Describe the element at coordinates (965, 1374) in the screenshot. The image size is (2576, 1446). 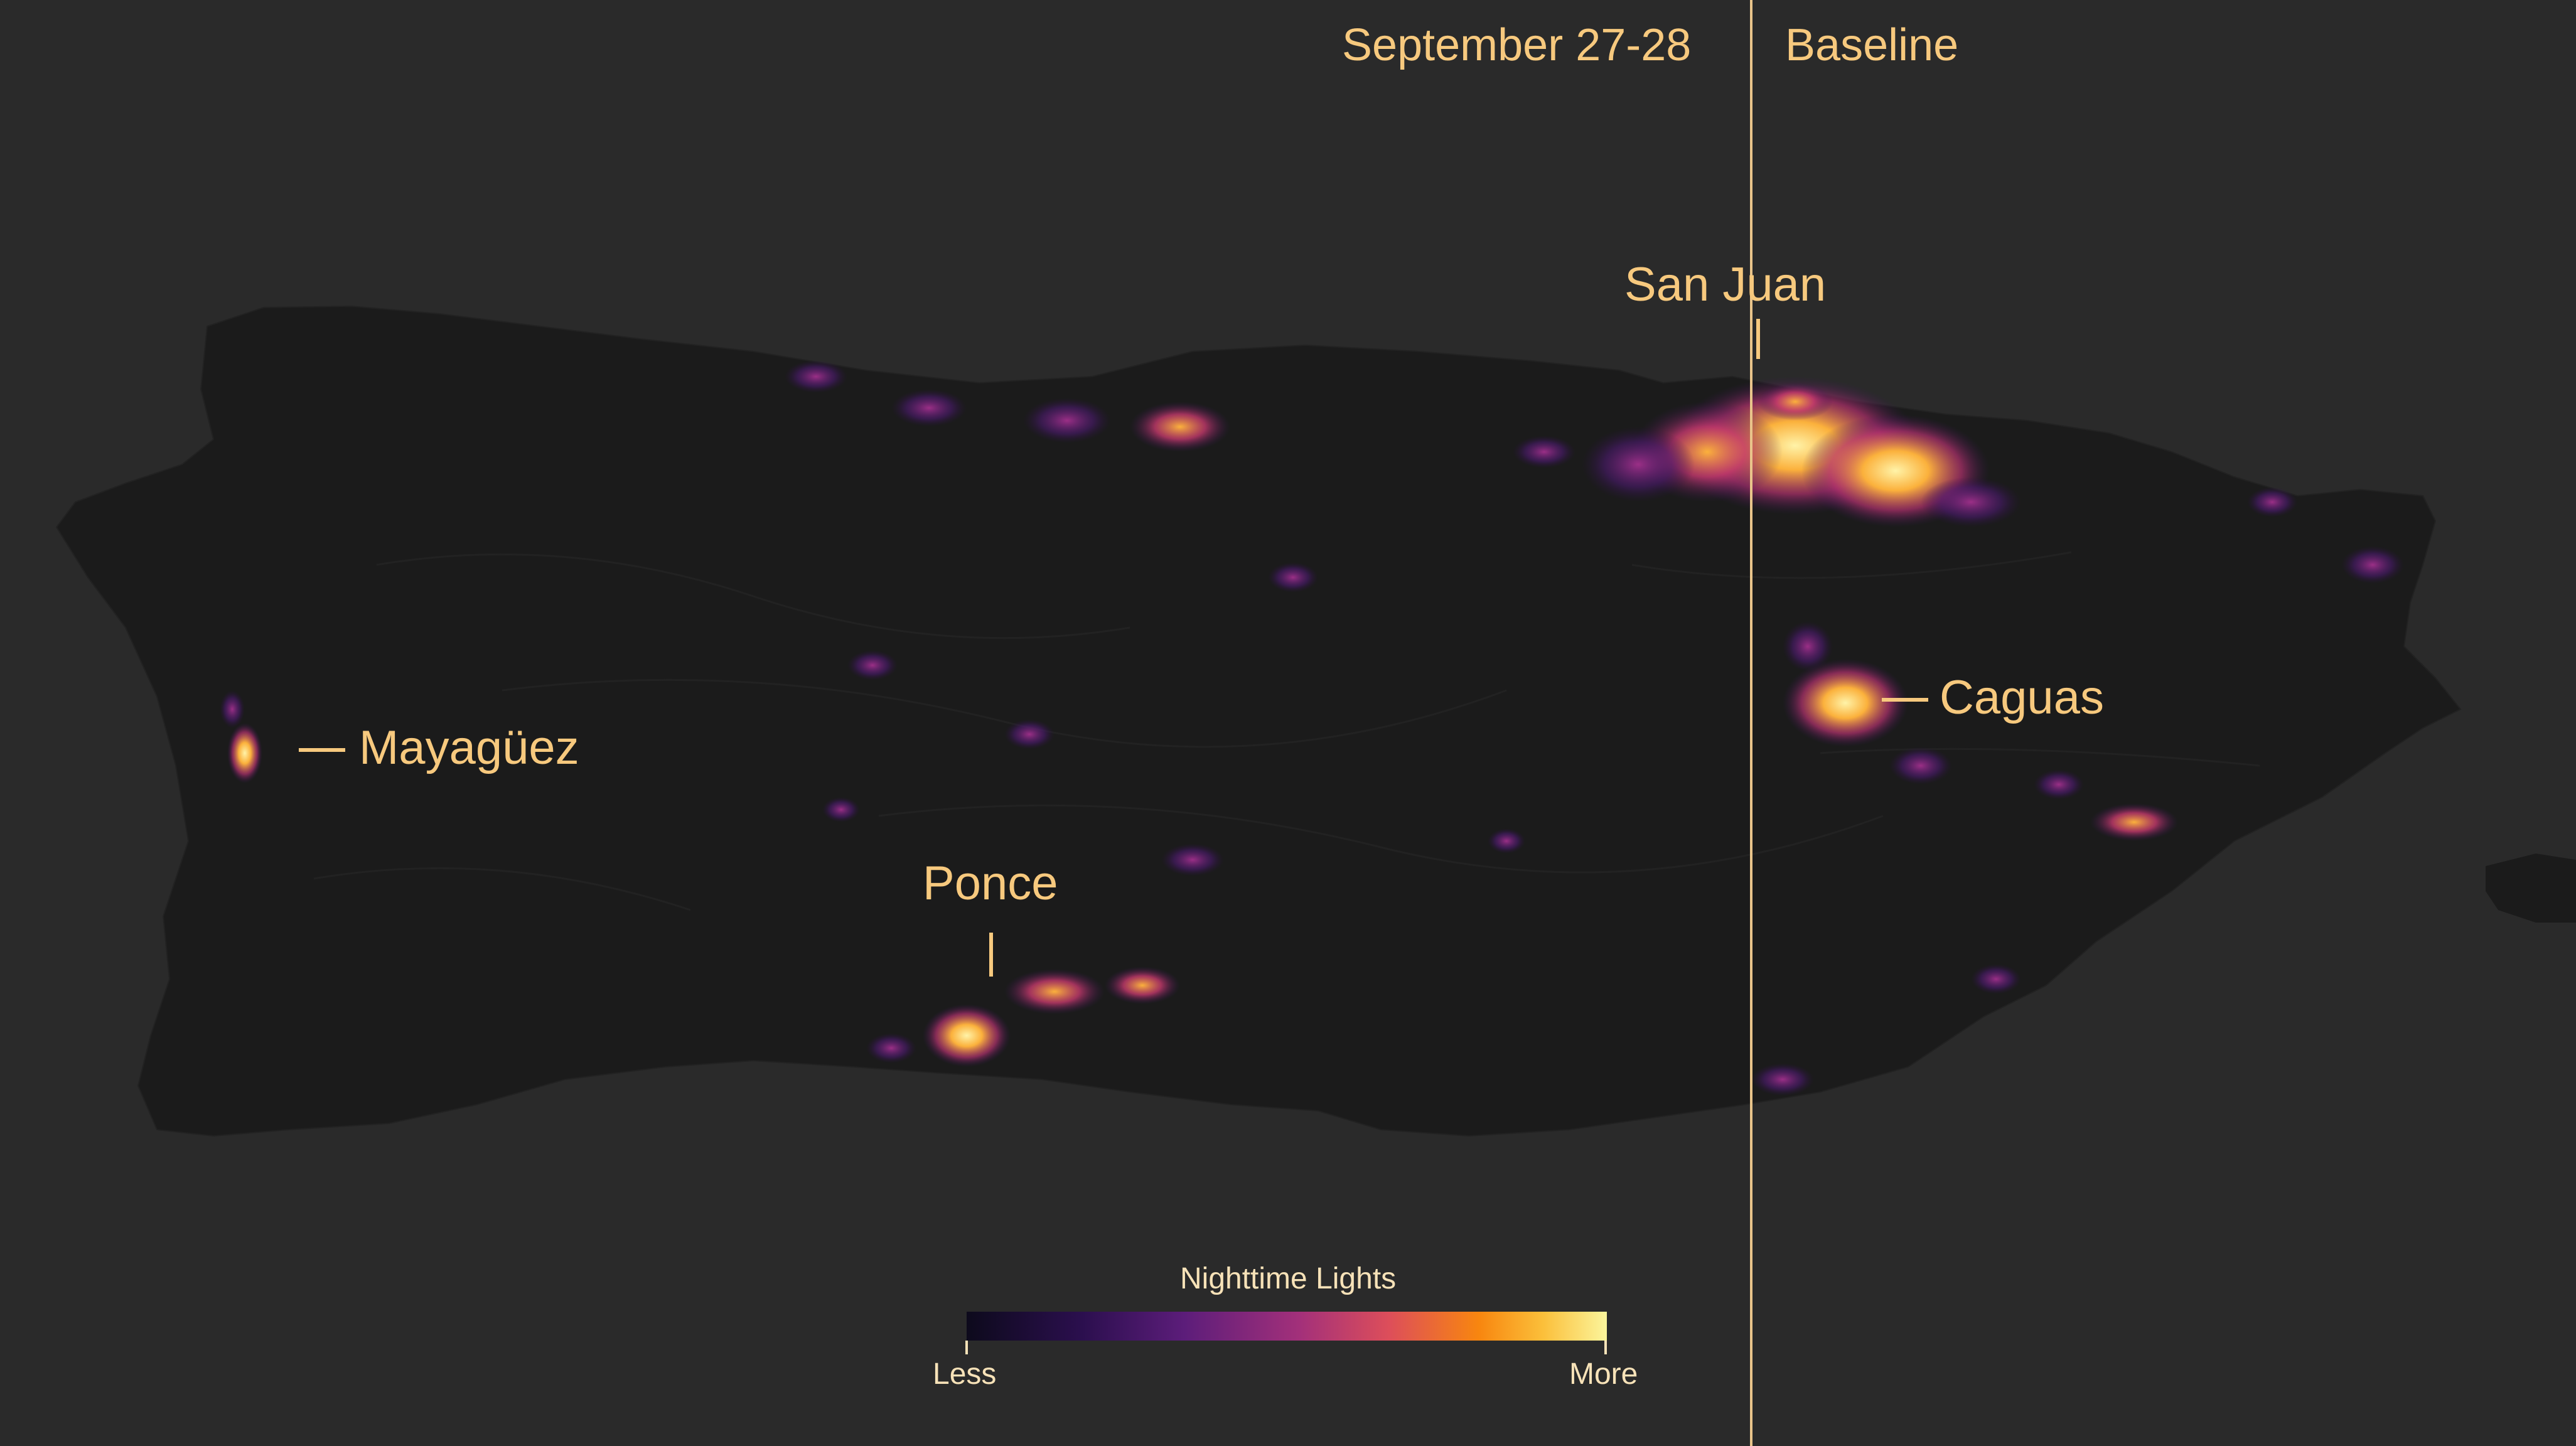
I see `legend-less-label: Less` at that location.